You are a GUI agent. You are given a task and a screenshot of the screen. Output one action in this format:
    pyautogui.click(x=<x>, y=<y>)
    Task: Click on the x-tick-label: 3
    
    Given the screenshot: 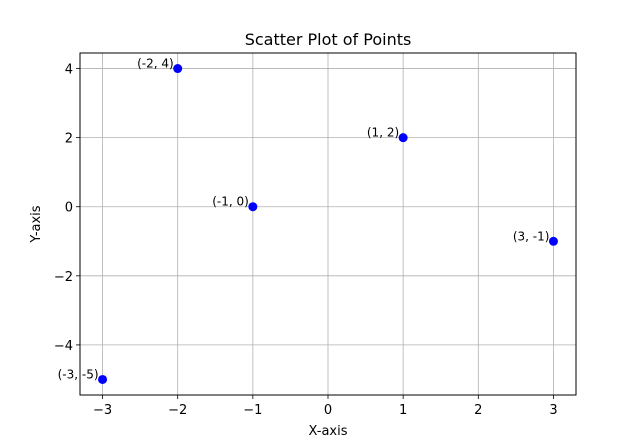 What is the action you would take?
    pyautogui.click(x=553, y=410)
    